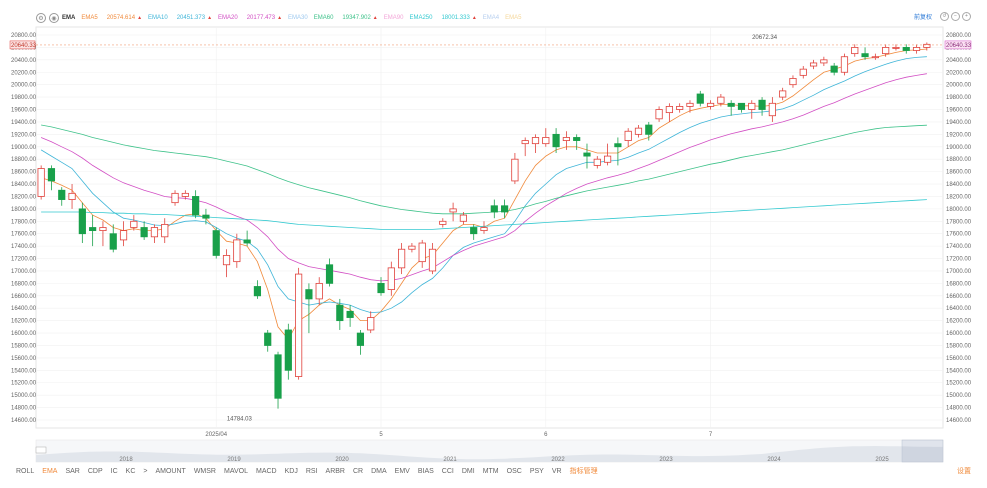  What do you see at coordinates (236, 471) in the screenshot?
I see `indicator-tab-mavol: MAVOL` at bounding box center [236, 471].